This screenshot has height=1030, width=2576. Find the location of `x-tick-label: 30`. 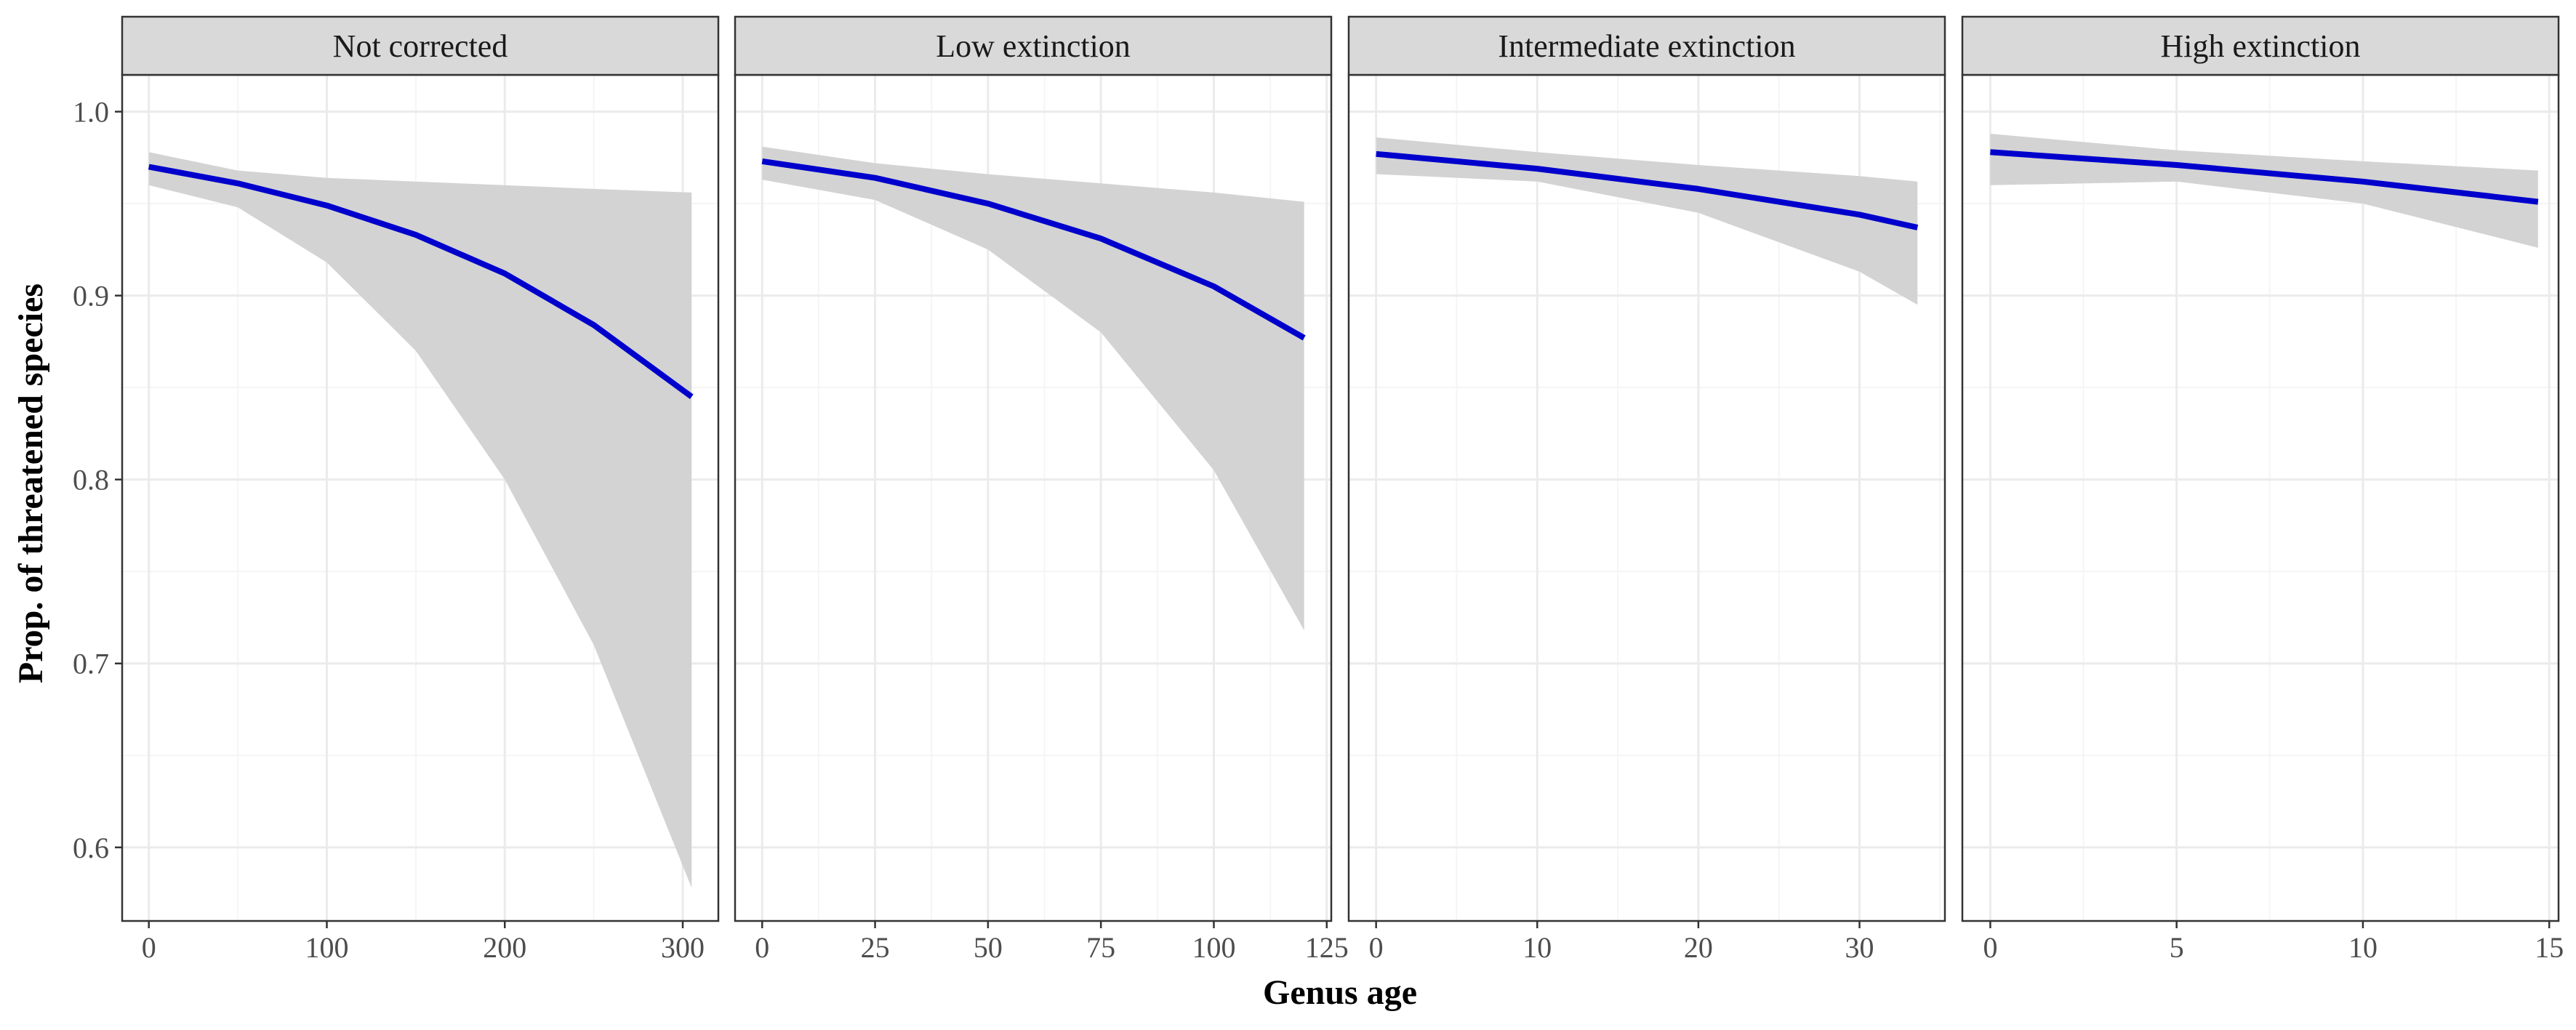

x-tick-label: 30 is located at coordinates (1859, 947).